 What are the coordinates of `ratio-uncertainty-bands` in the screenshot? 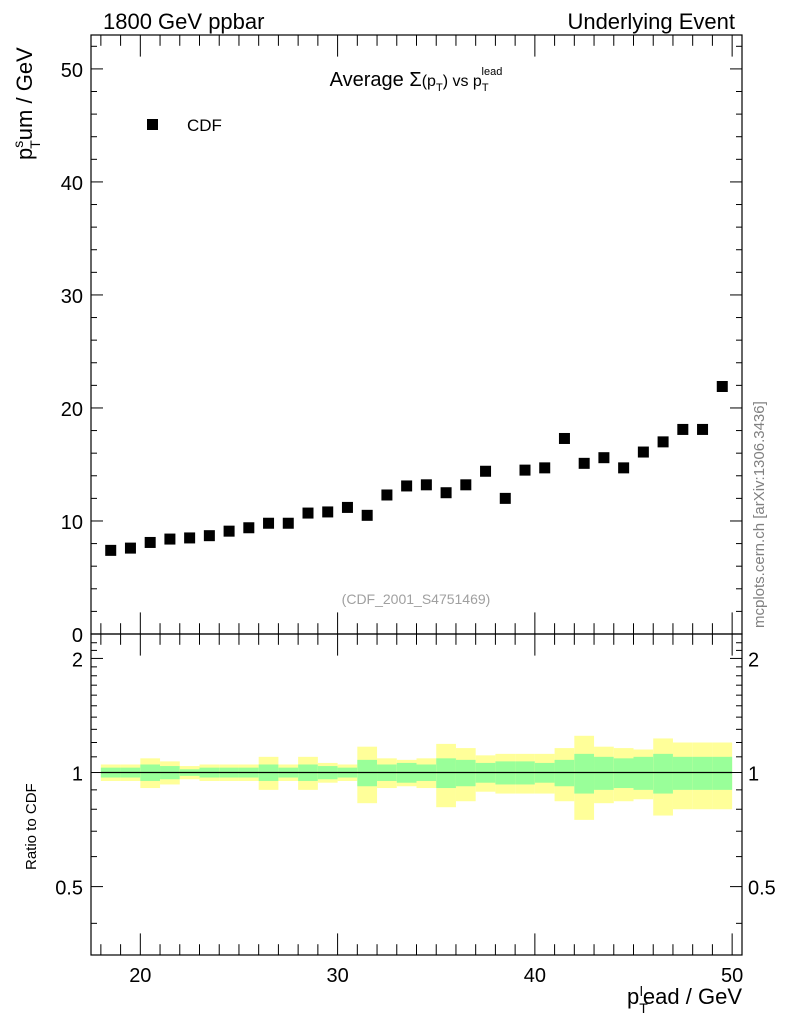 It's located at (416, 777).